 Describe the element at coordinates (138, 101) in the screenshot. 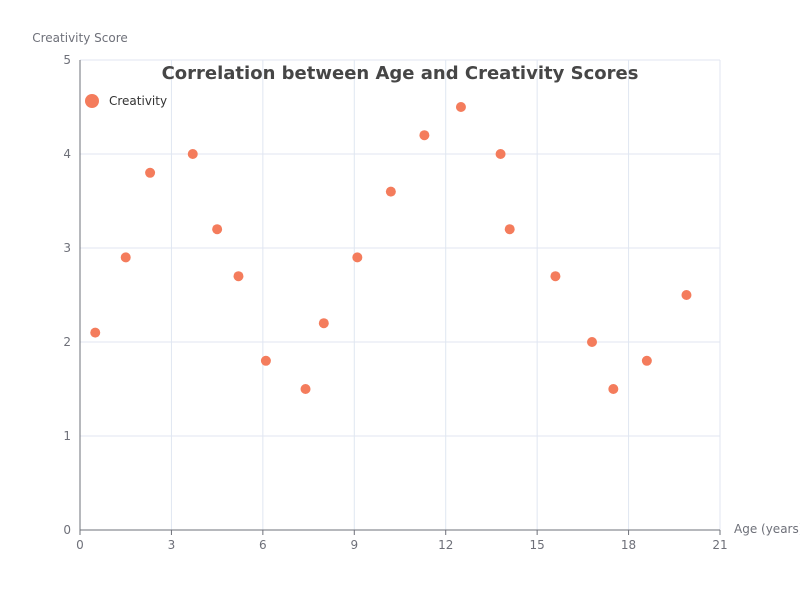

I see `legend-label: Creativity` at that location.